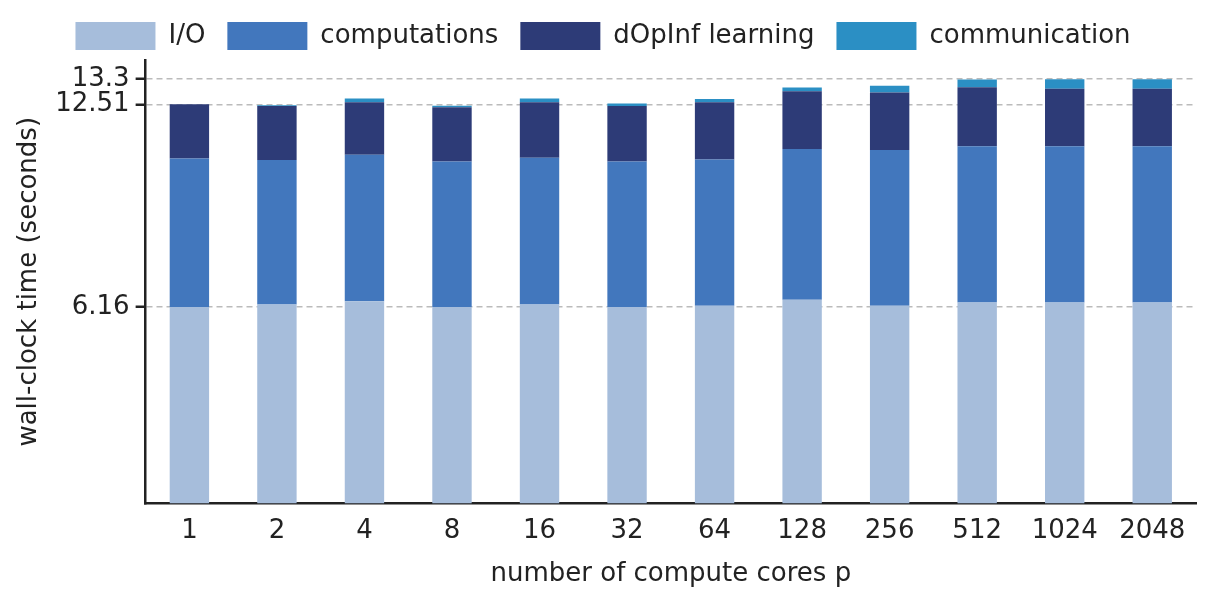 The width and height of the screenshot is (1206, 595). Describe the element at coordinates (187, 33) in the screenshot. I see `legend-label: I/O` at that location.